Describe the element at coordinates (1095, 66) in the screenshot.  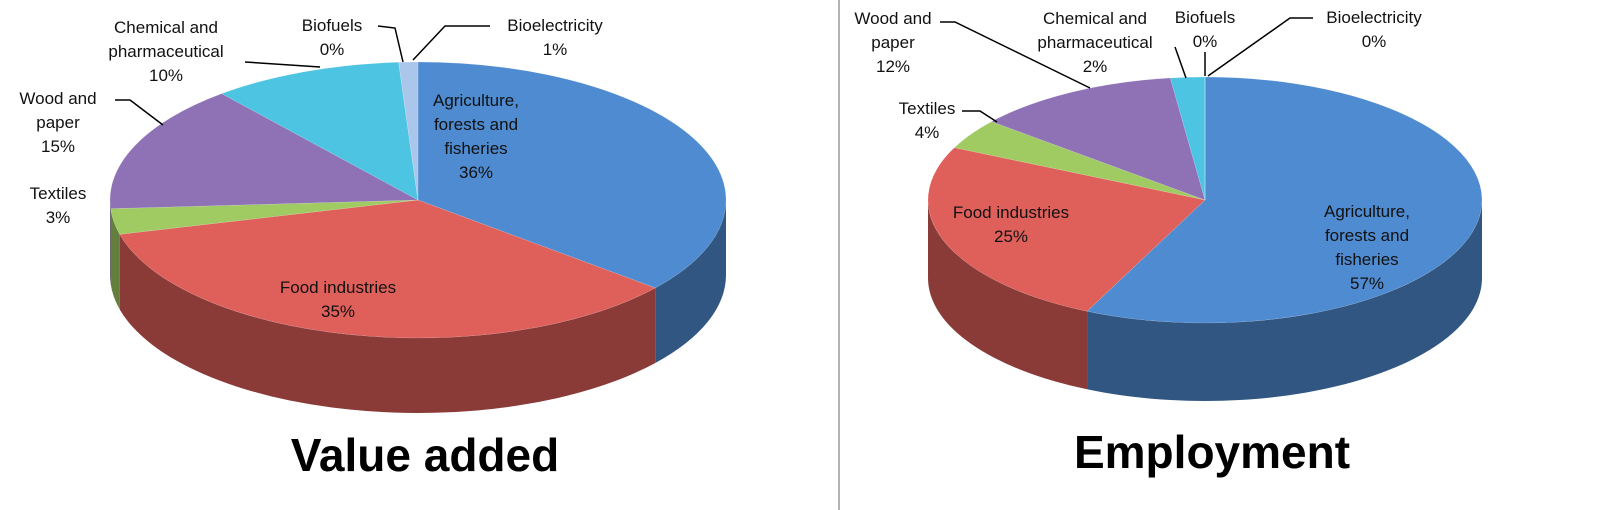
I see `value-label: 2%` at that location.